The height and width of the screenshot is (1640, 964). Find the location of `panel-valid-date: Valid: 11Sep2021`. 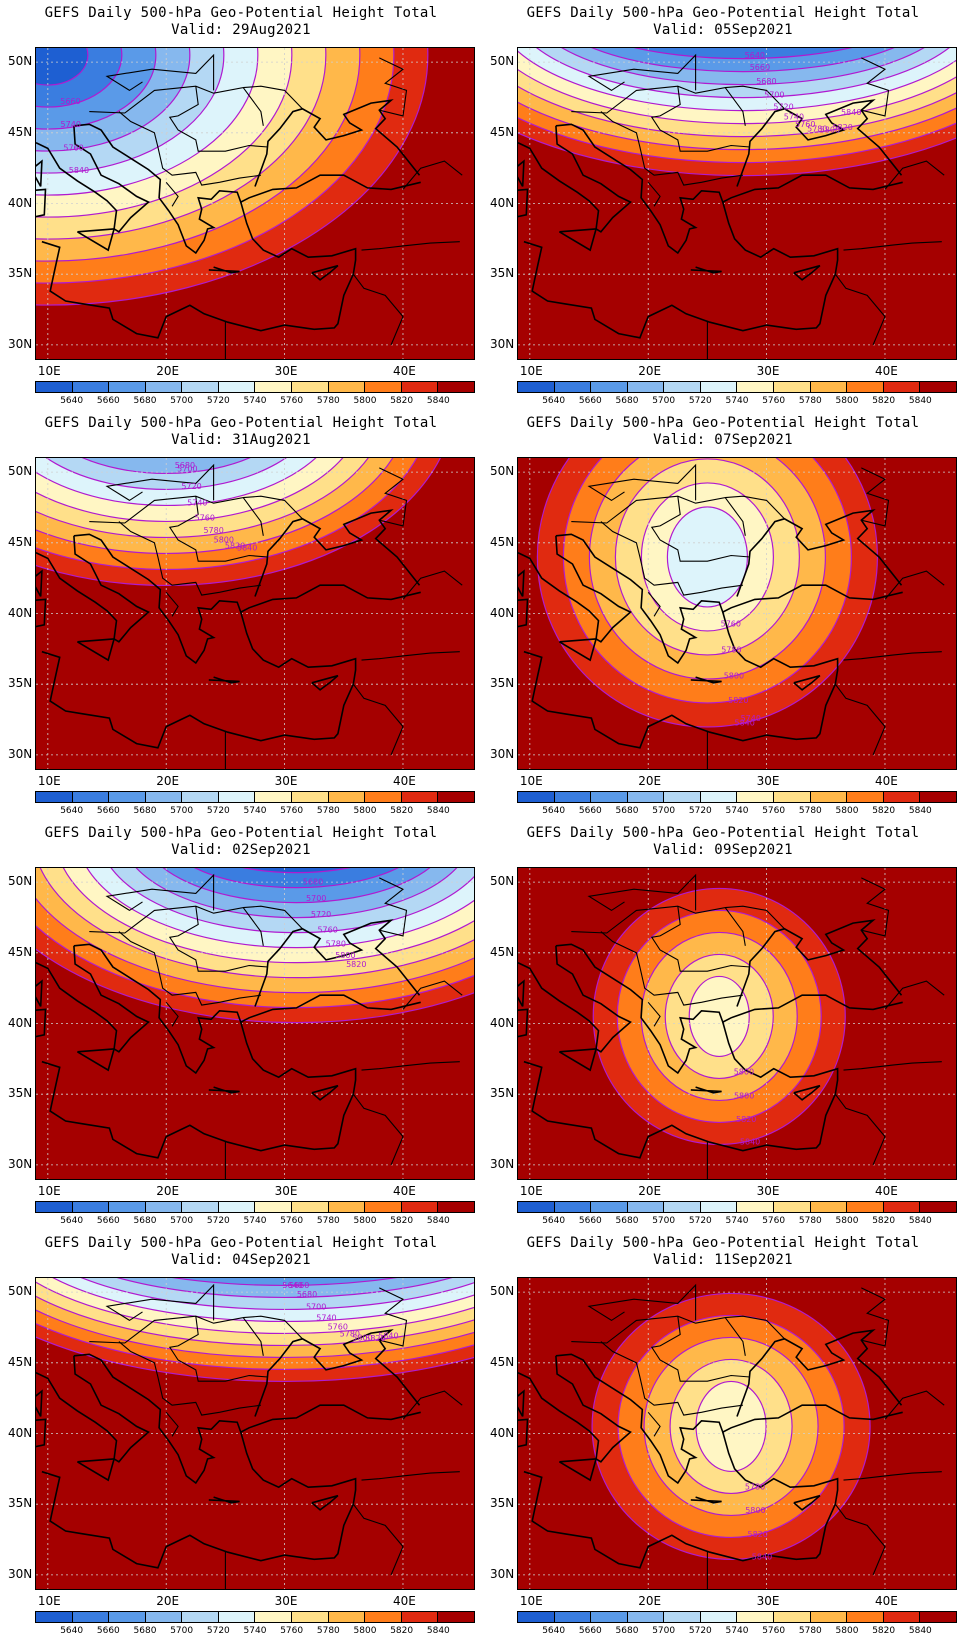

panel-valid-date: Valid: 11Sep2021 is located at coordinates (723, 1260).